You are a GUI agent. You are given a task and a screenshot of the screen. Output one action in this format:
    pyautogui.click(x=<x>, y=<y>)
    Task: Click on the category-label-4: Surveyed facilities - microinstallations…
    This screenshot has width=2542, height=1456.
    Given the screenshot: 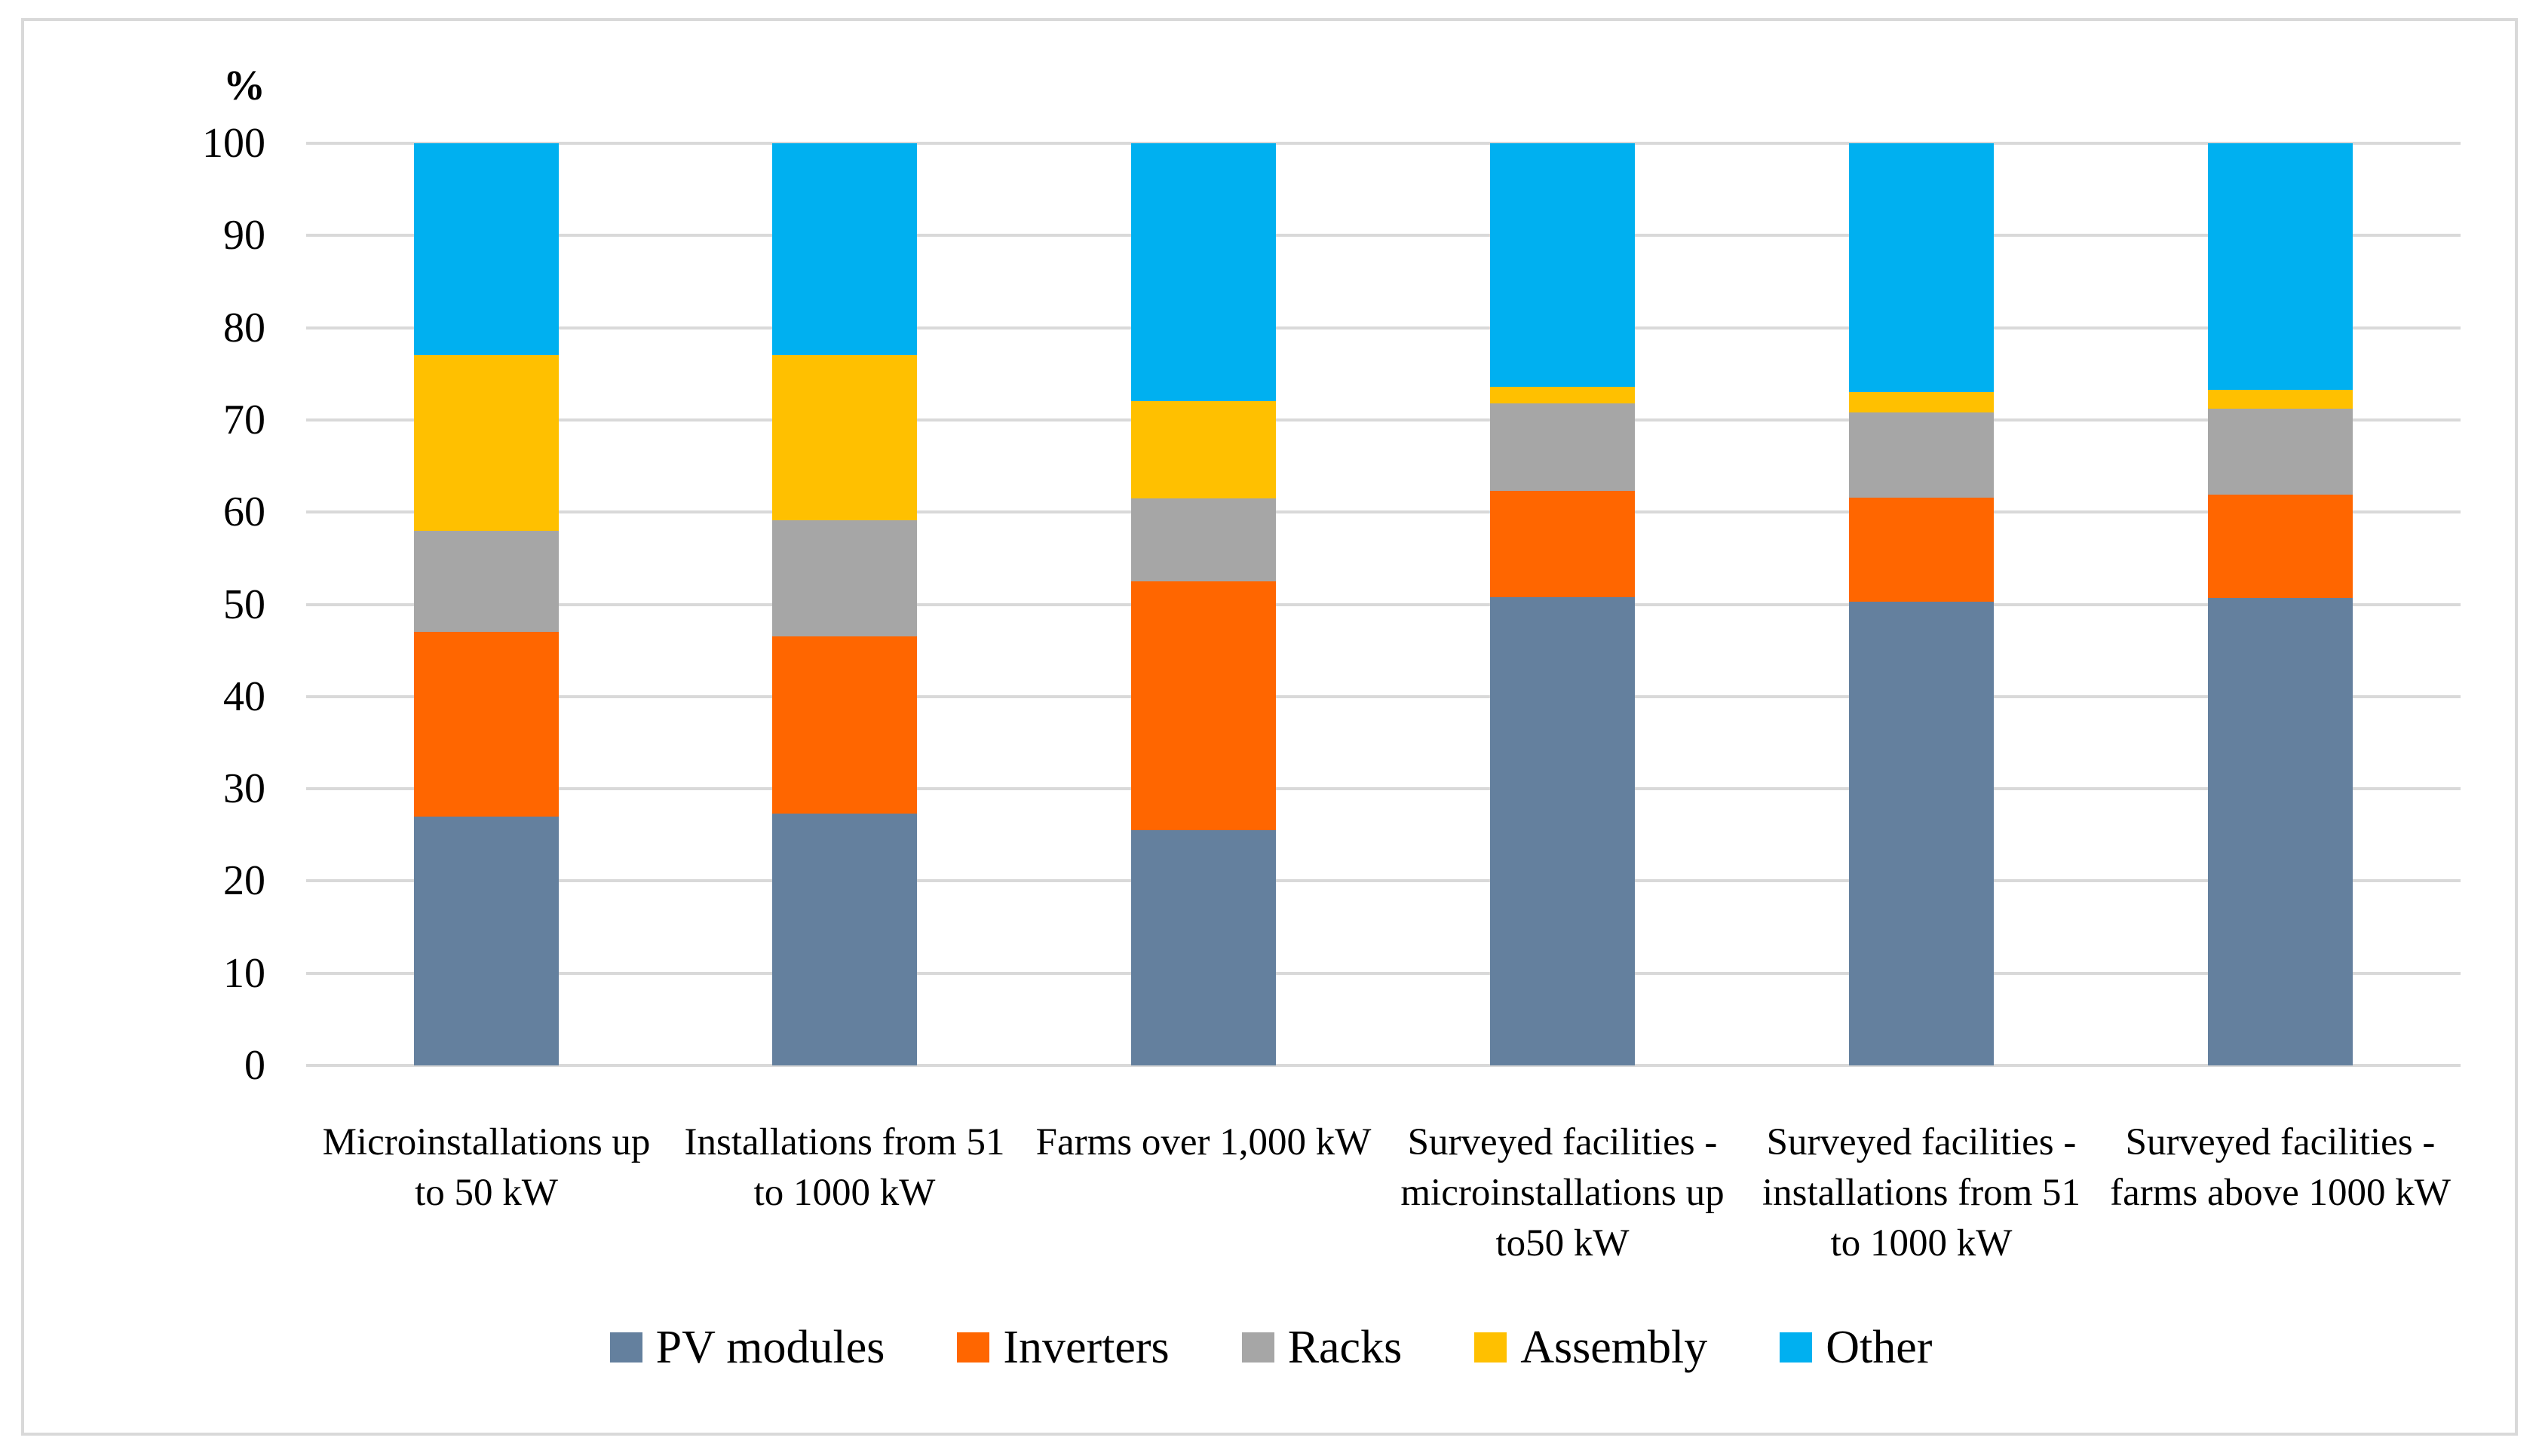 What is the action you would take?
    pyautogui.click(x=1562, y=1192)
    